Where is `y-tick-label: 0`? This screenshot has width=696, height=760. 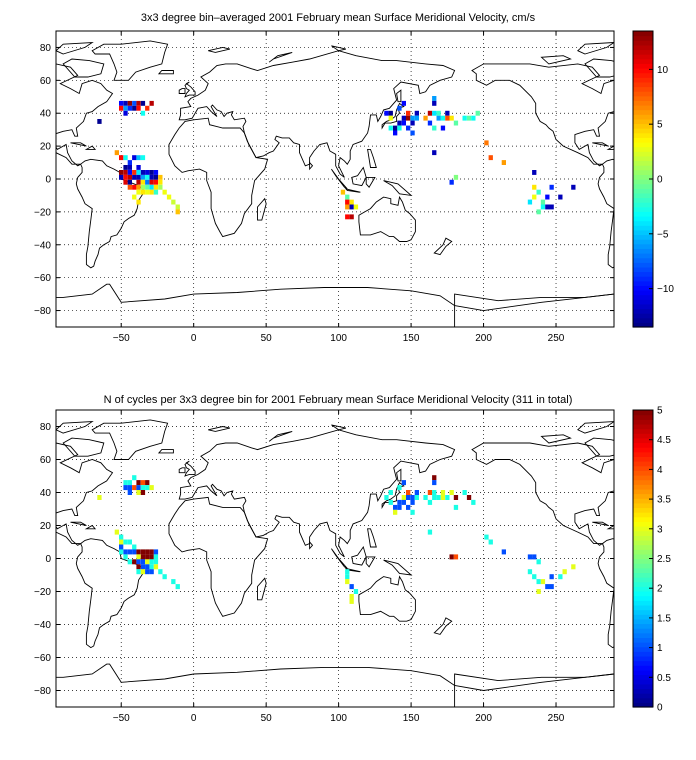 y-tick-label: 0 is located at coordinates (48, 559).